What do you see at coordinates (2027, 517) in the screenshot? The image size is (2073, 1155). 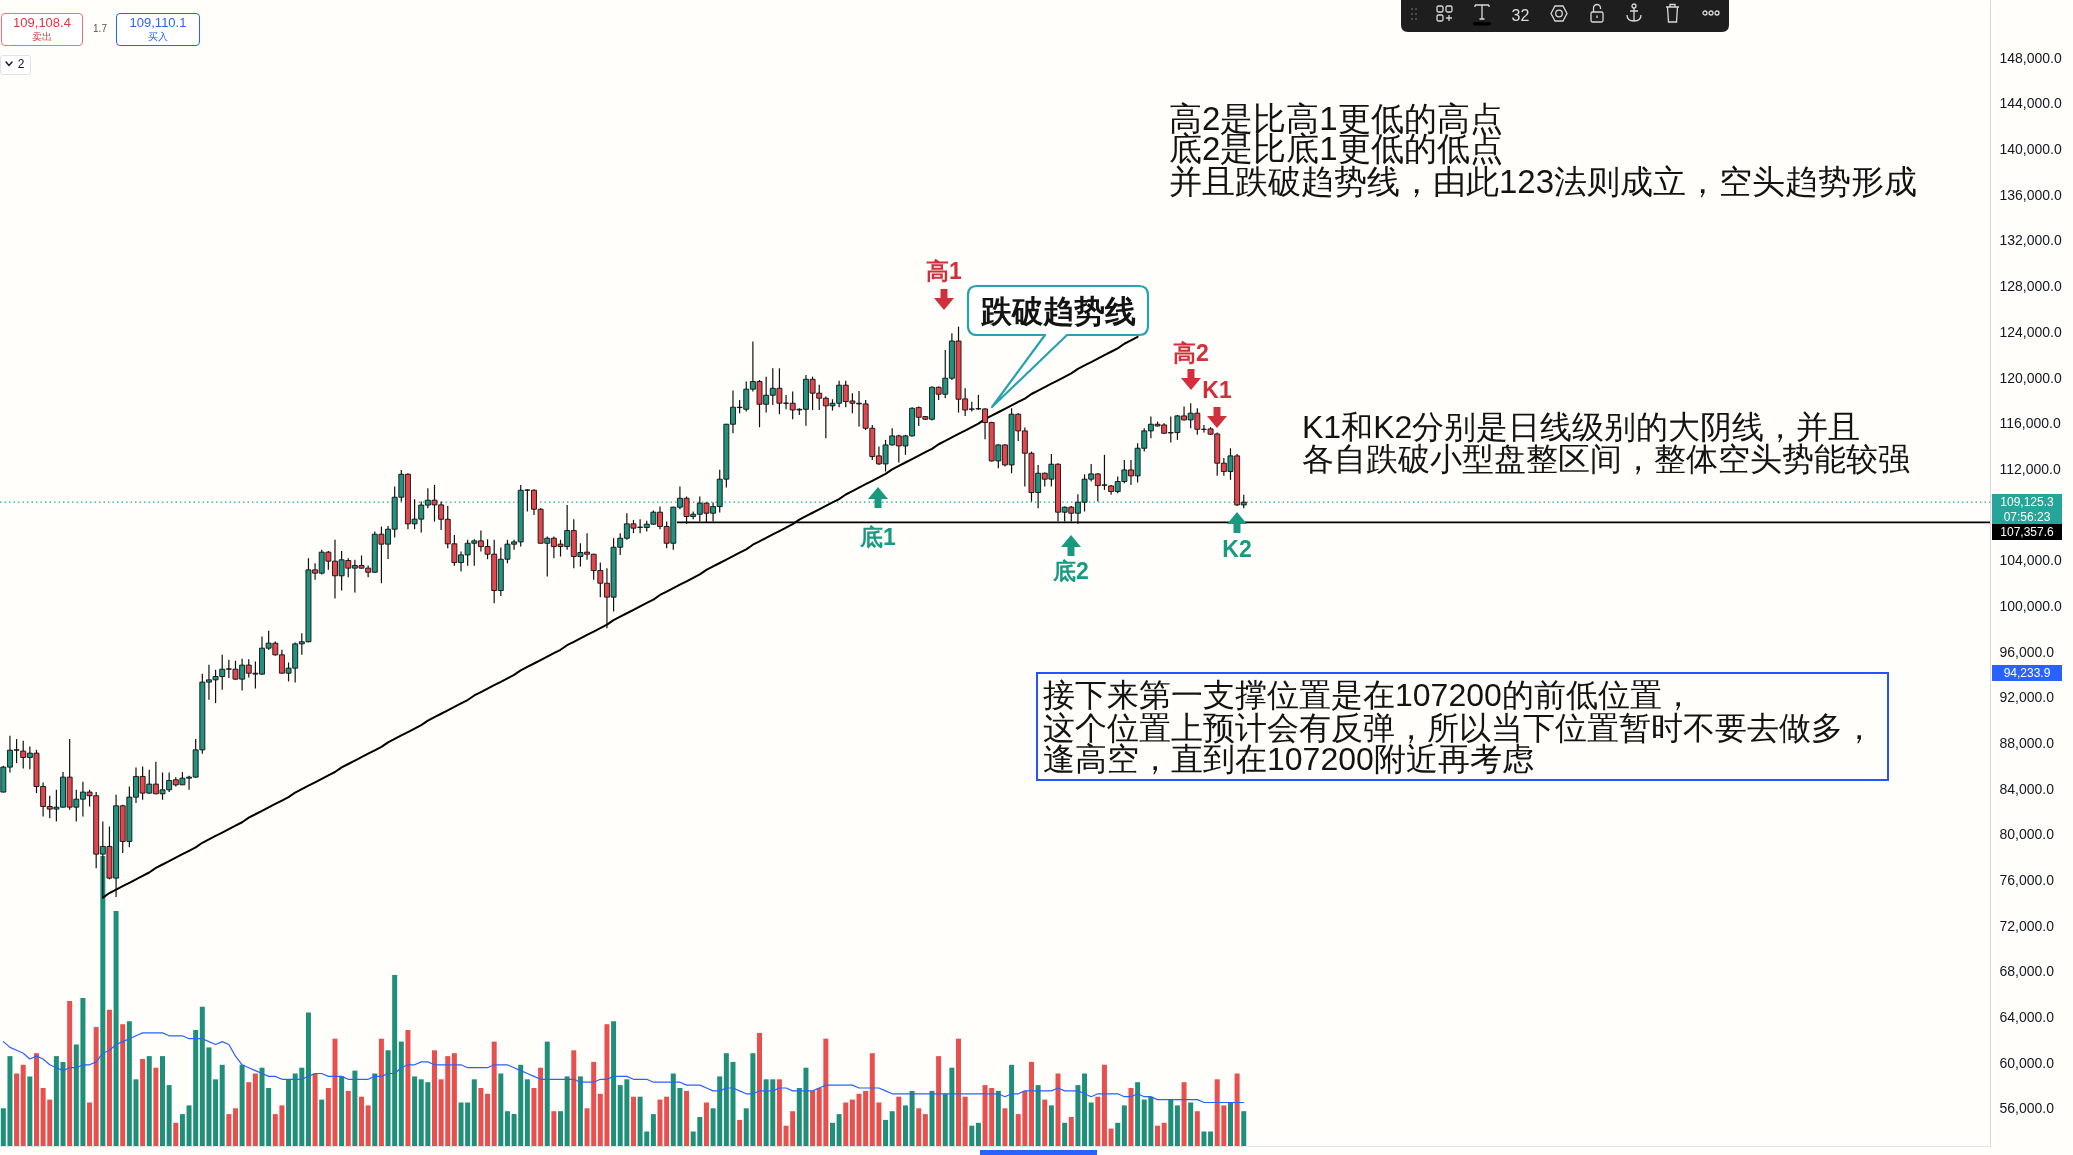 I see `text: 07:56:23` at bounding box center [2027, 517].